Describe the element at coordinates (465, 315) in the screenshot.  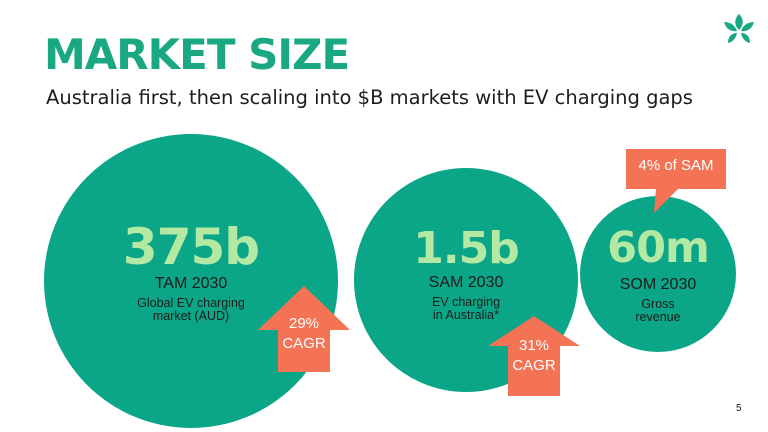
I see `sam-description-line: in Australia*` at that location.